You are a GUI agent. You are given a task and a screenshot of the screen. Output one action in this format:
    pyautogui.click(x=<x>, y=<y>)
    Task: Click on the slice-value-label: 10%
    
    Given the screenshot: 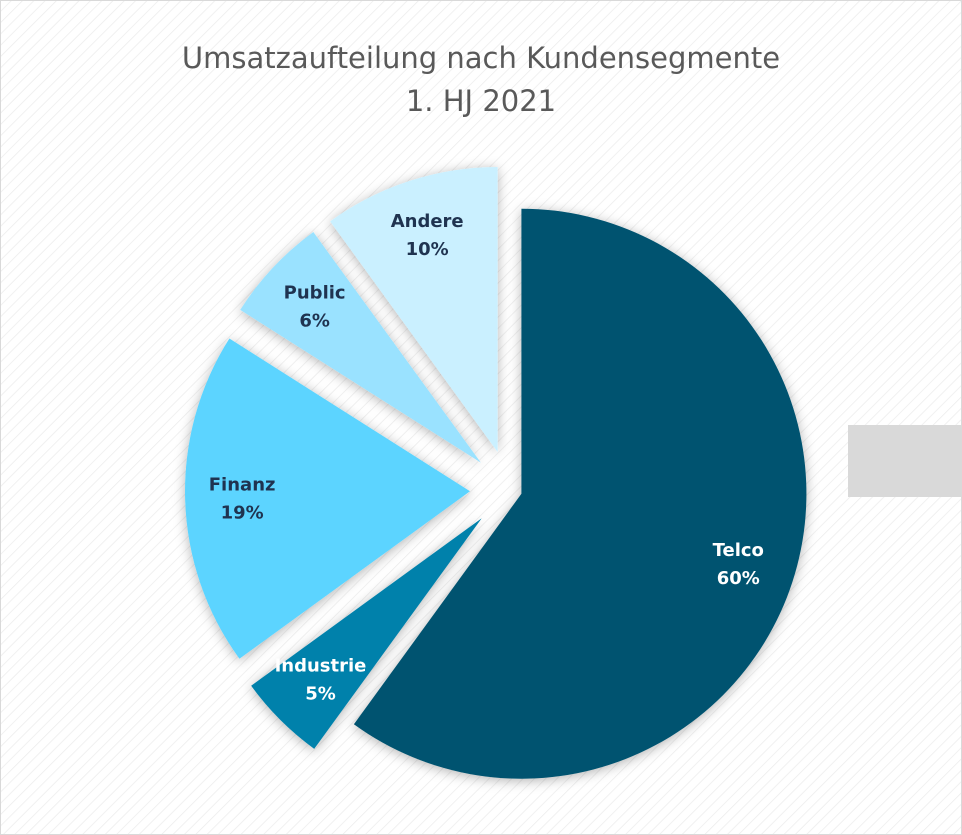 What is the action you would take?
    pyautogui.click(x=427, y=249)
    